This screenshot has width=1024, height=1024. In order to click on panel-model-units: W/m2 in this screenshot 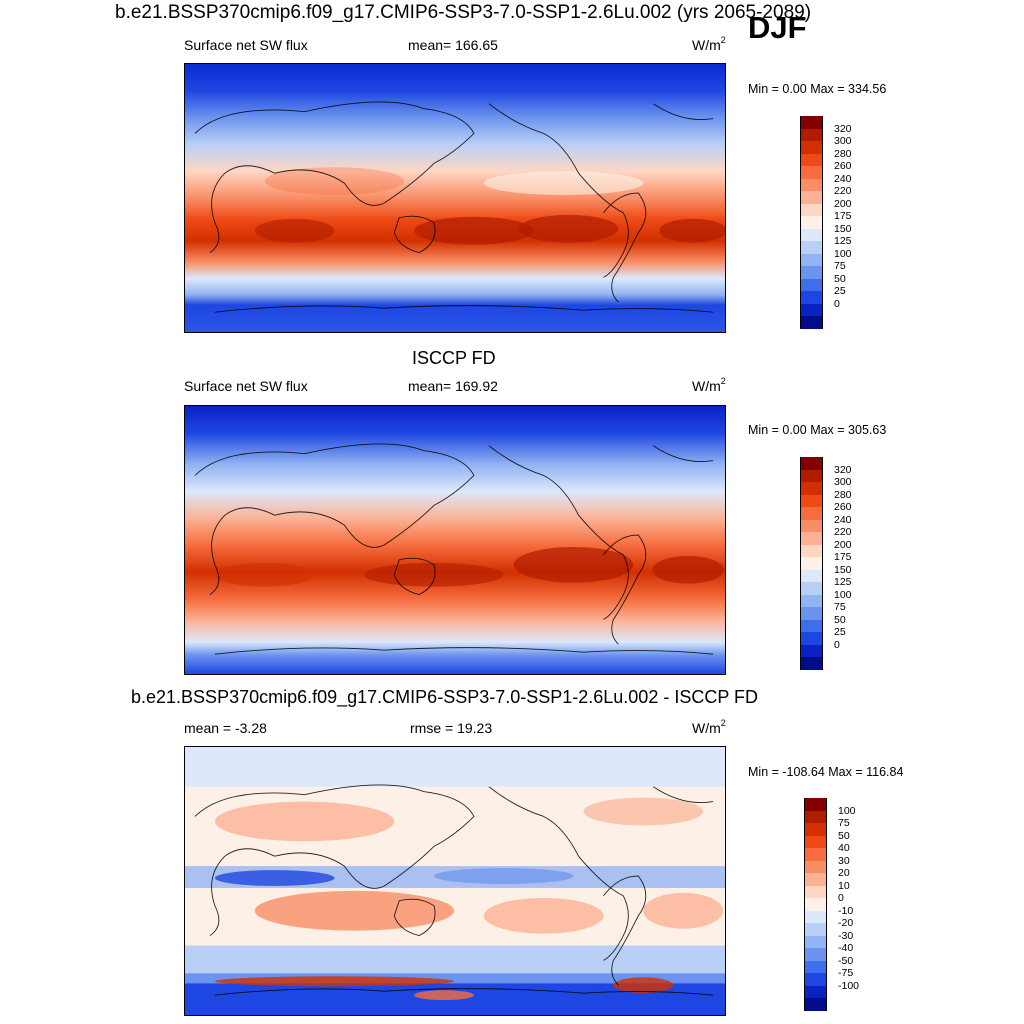, I will do `click(709, 44)`.